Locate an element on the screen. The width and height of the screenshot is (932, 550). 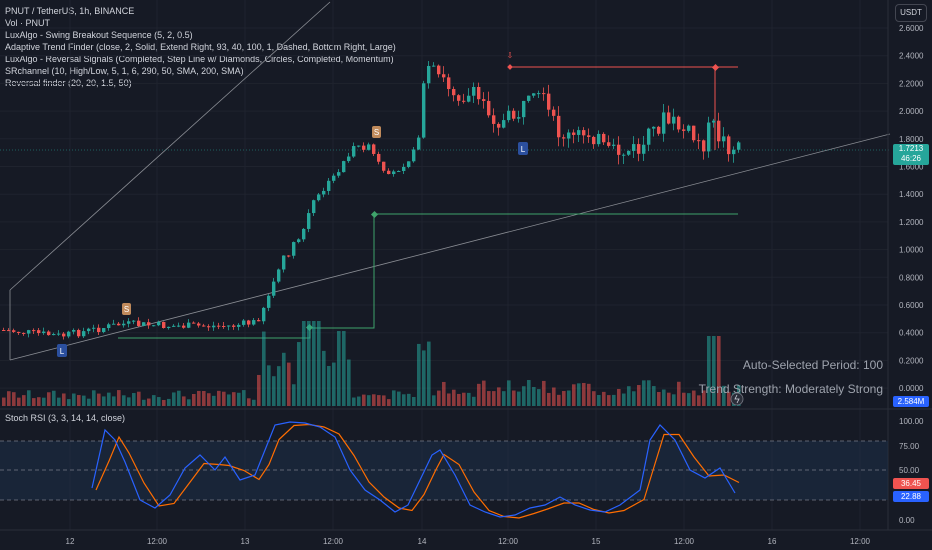
time-axis-label: 16 is located at coordinates (772, 541).